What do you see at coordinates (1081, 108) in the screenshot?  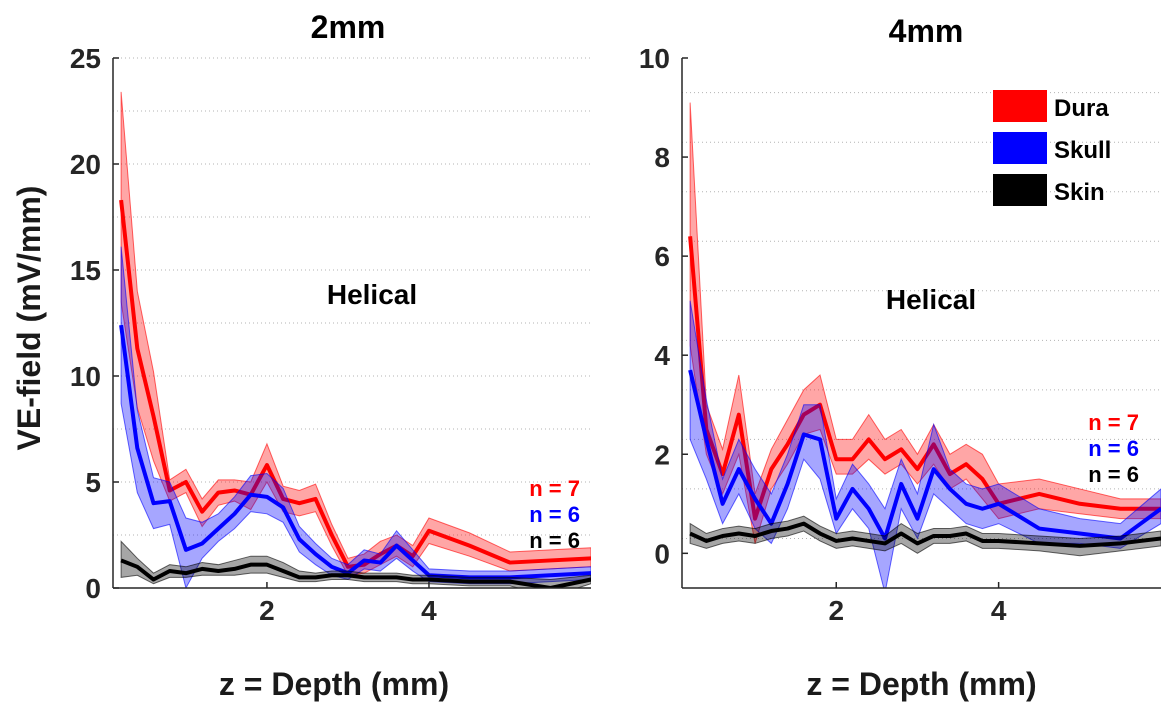 I see `dura-legend-label: Dura` at bounding box center [1081, 108].